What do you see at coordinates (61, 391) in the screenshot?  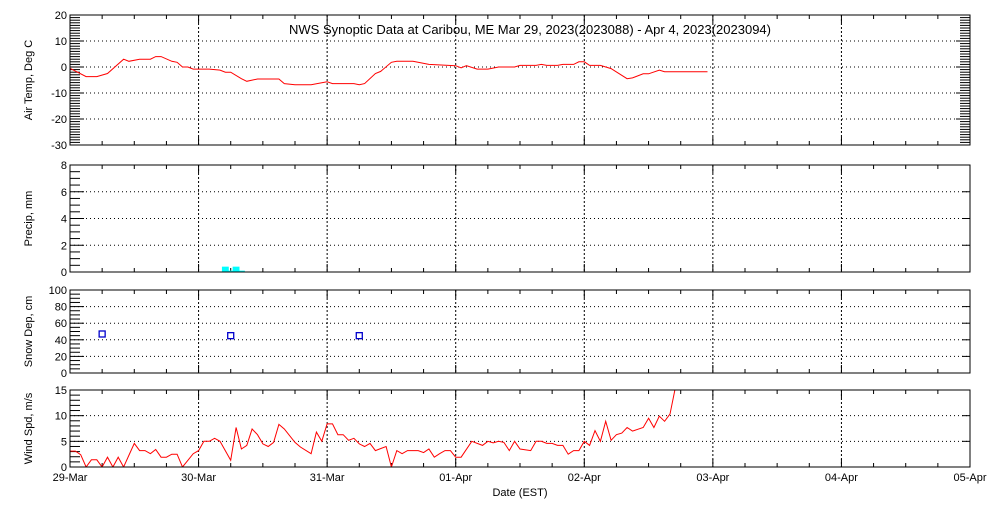 I see `y-tick-label: 15` at bounding box center [61, 391].